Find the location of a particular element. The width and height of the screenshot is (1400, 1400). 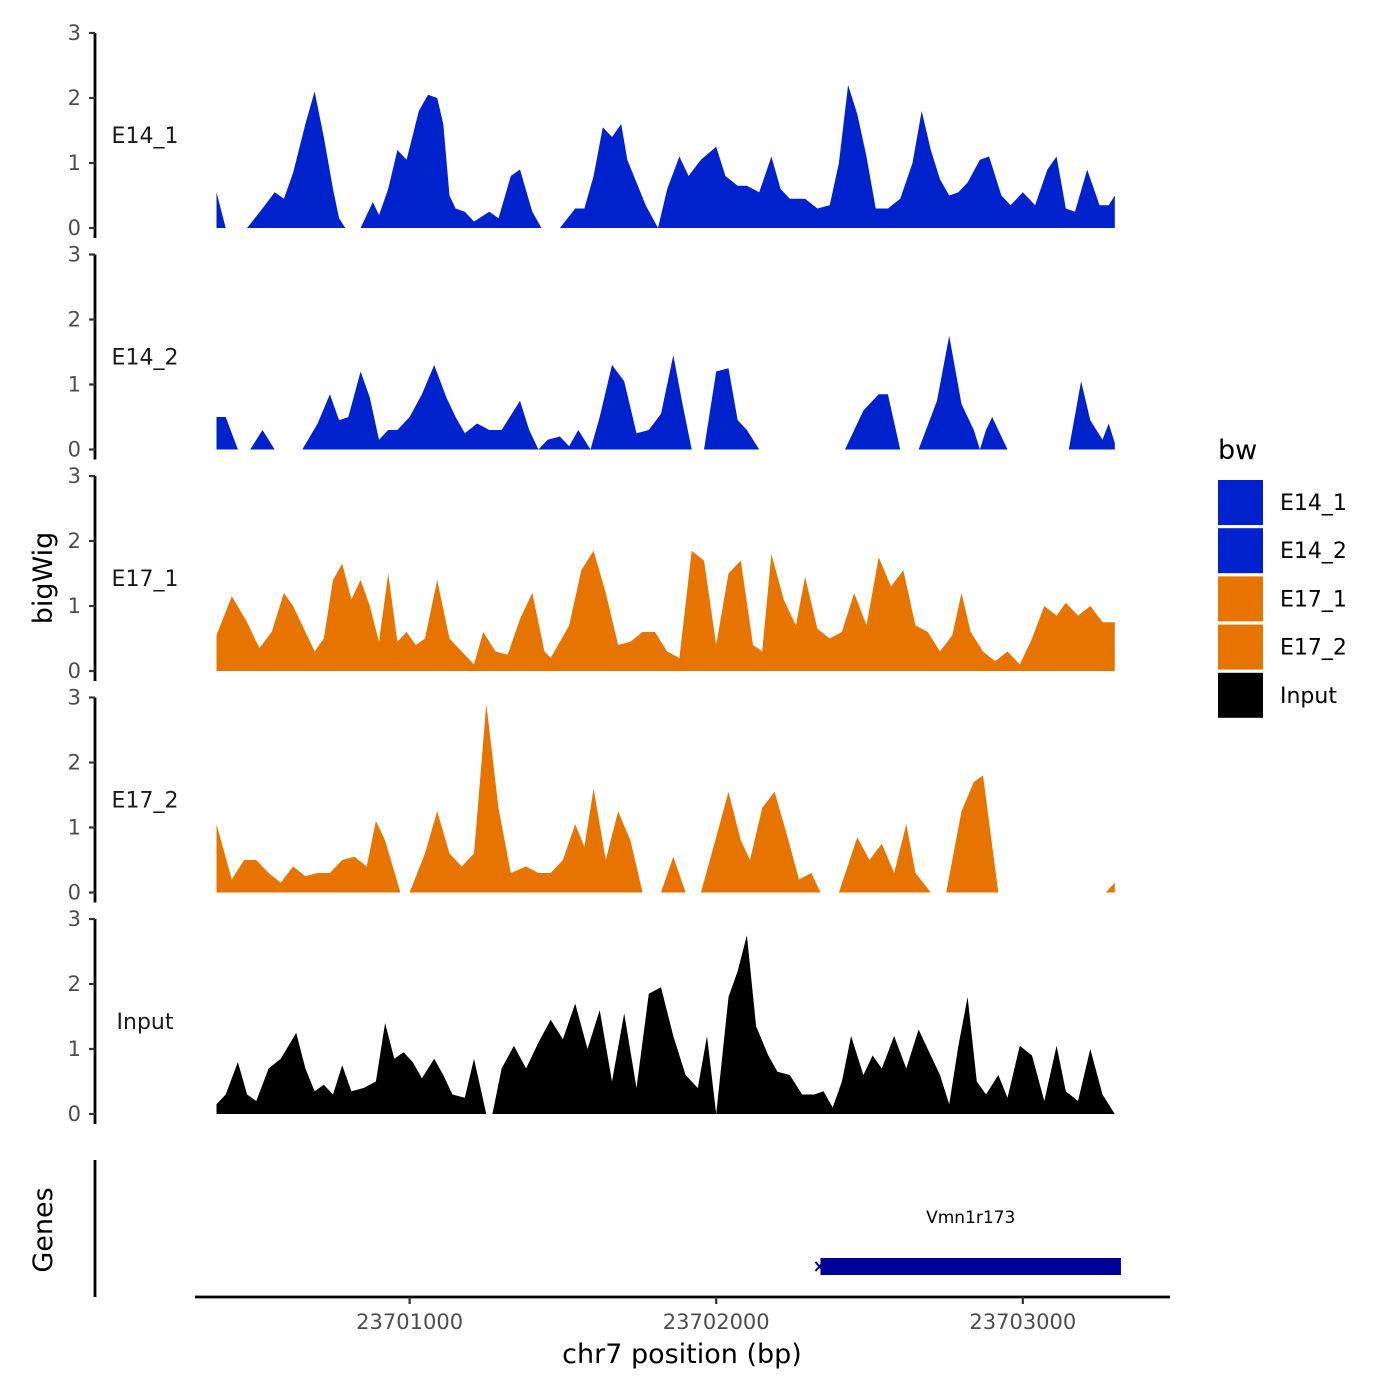

legend-entry: E17_2 is located at coordinates (1282, 647).